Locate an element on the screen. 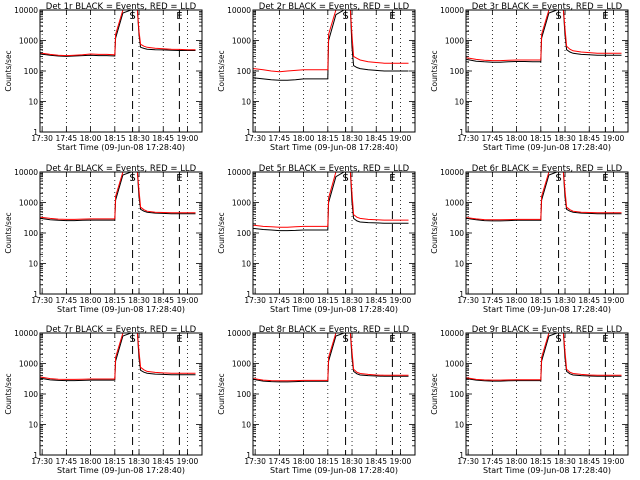 This screenshot has width=640, height=480. panel-title: Det 5r BLACK = Events, RED = LLD is located at coordinates (334, 169).